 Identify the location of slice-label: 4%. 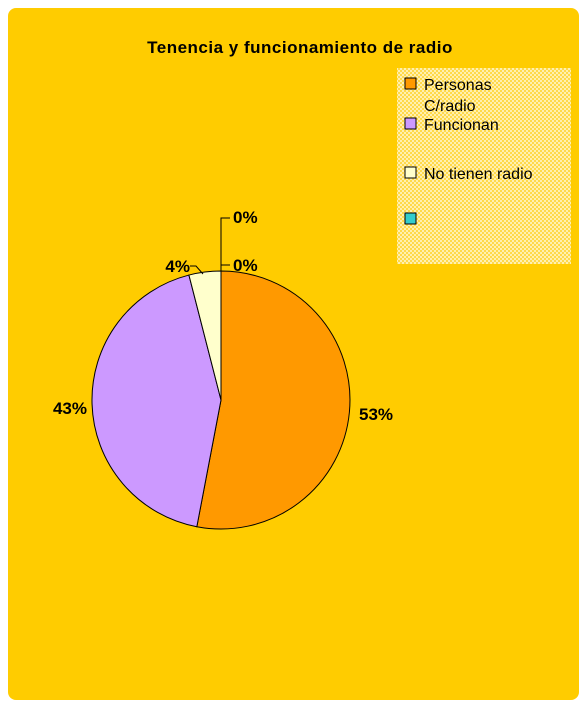
(177, 266).